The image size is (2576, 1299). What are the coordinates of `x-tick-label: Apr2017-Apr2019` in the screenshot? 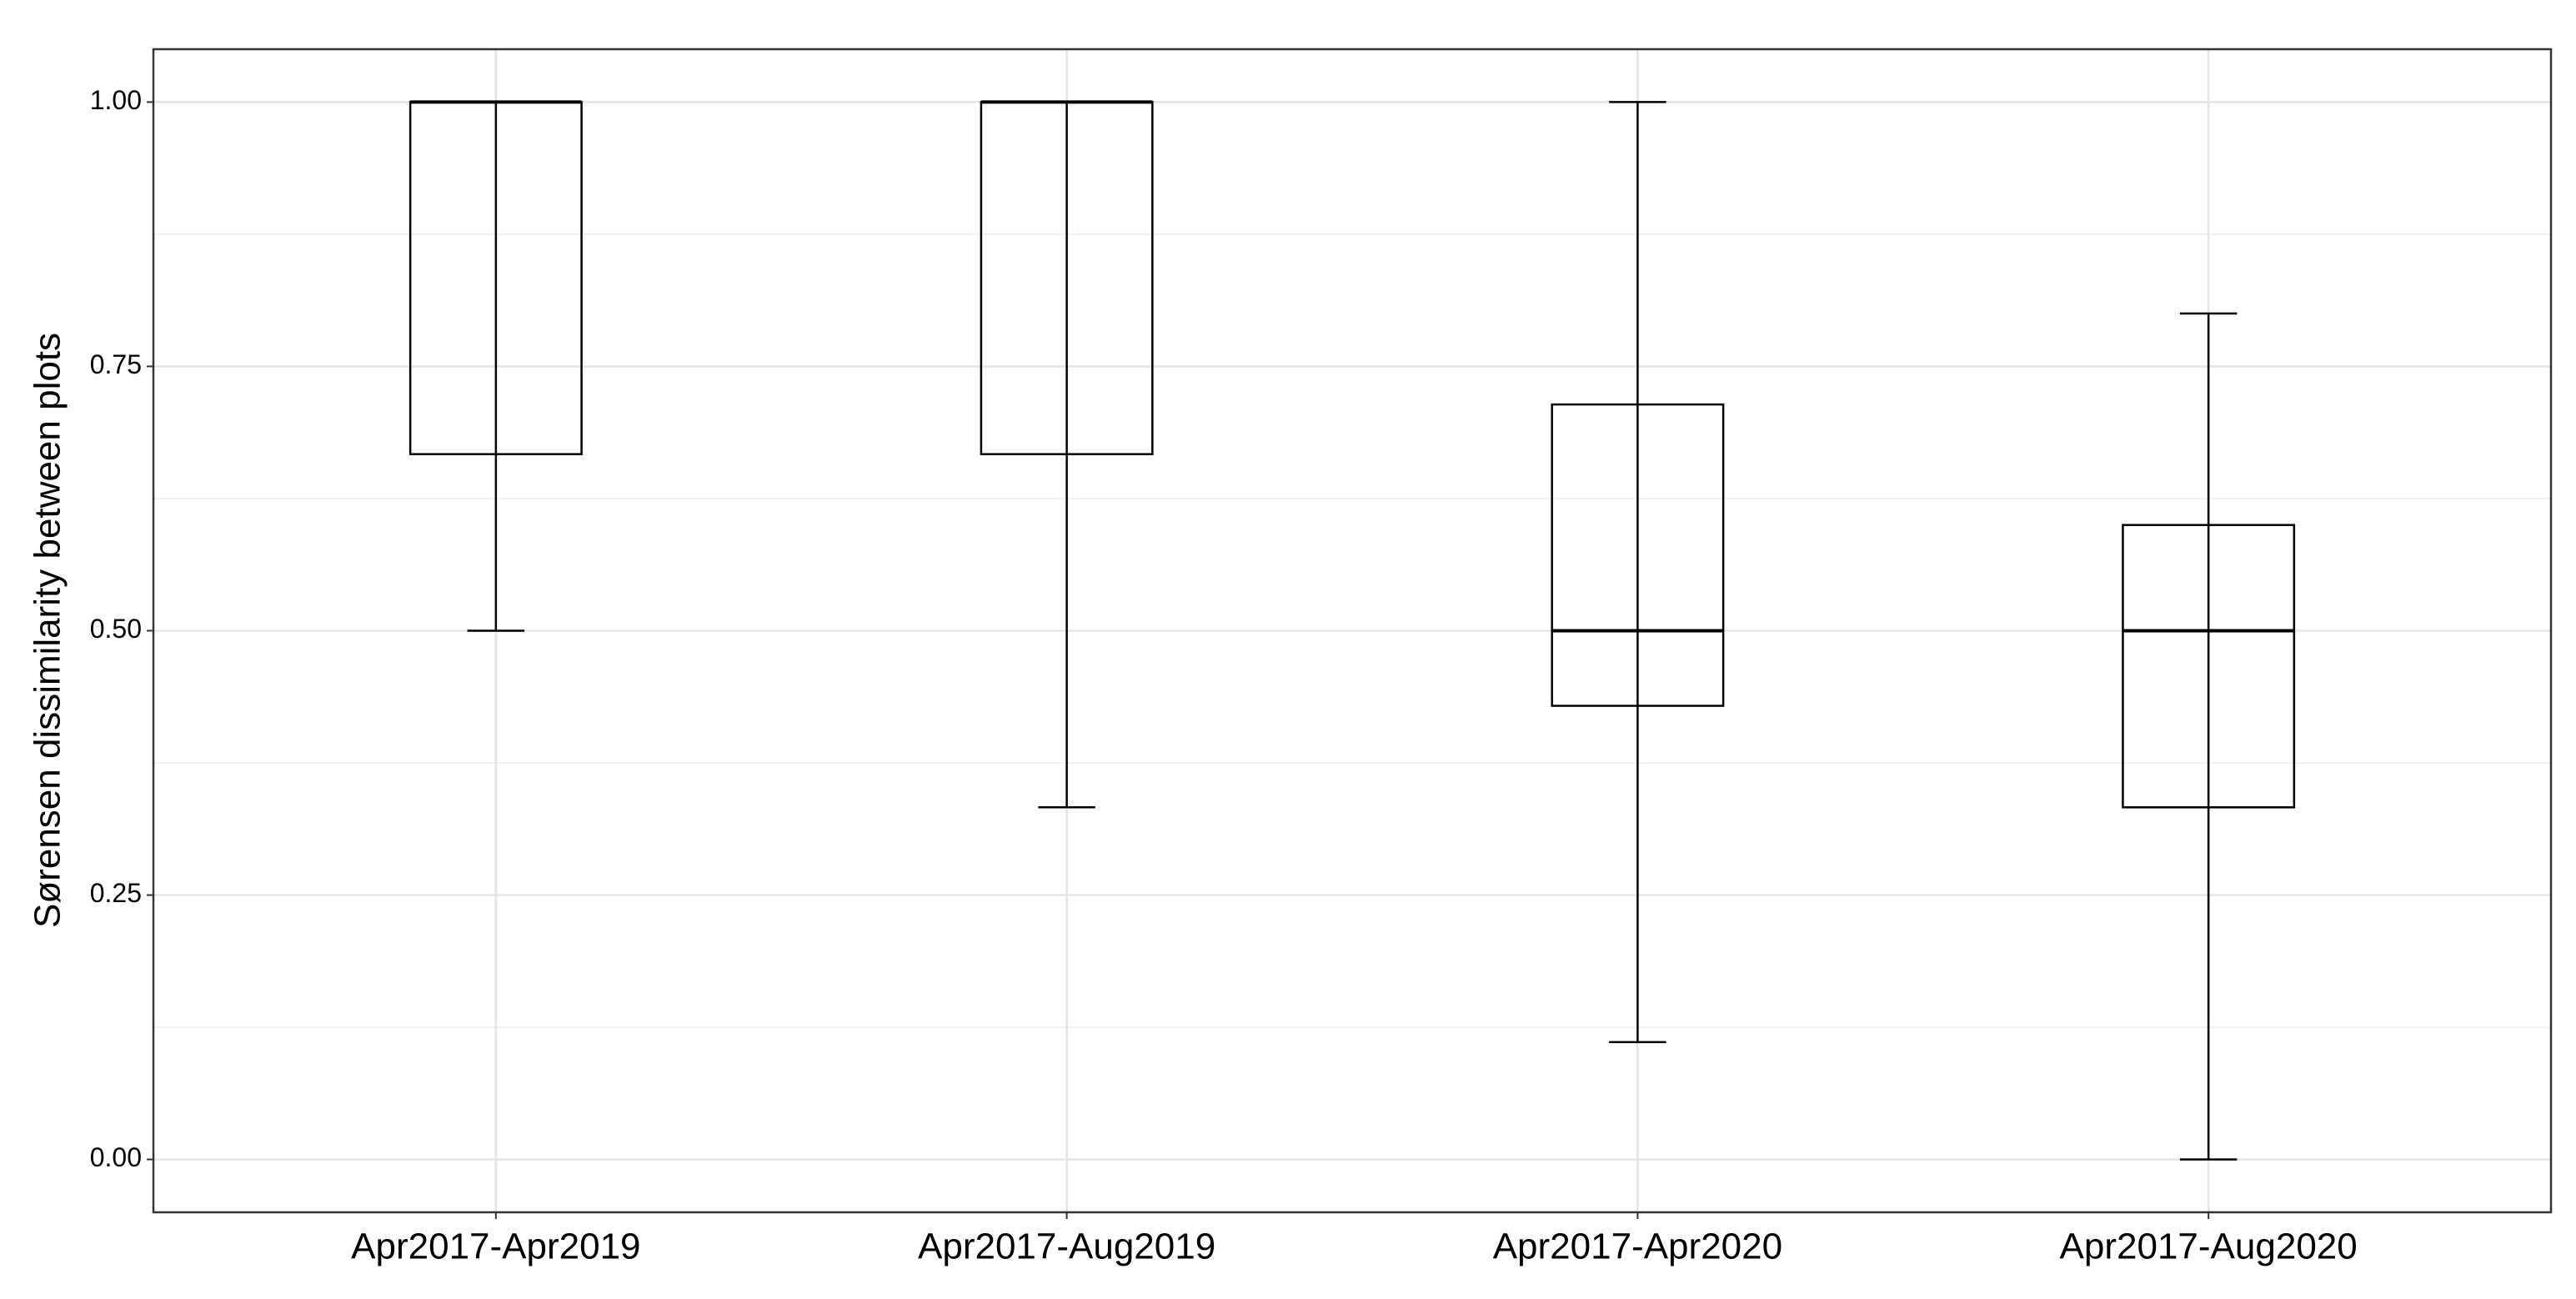 It's located at (495, 1246).